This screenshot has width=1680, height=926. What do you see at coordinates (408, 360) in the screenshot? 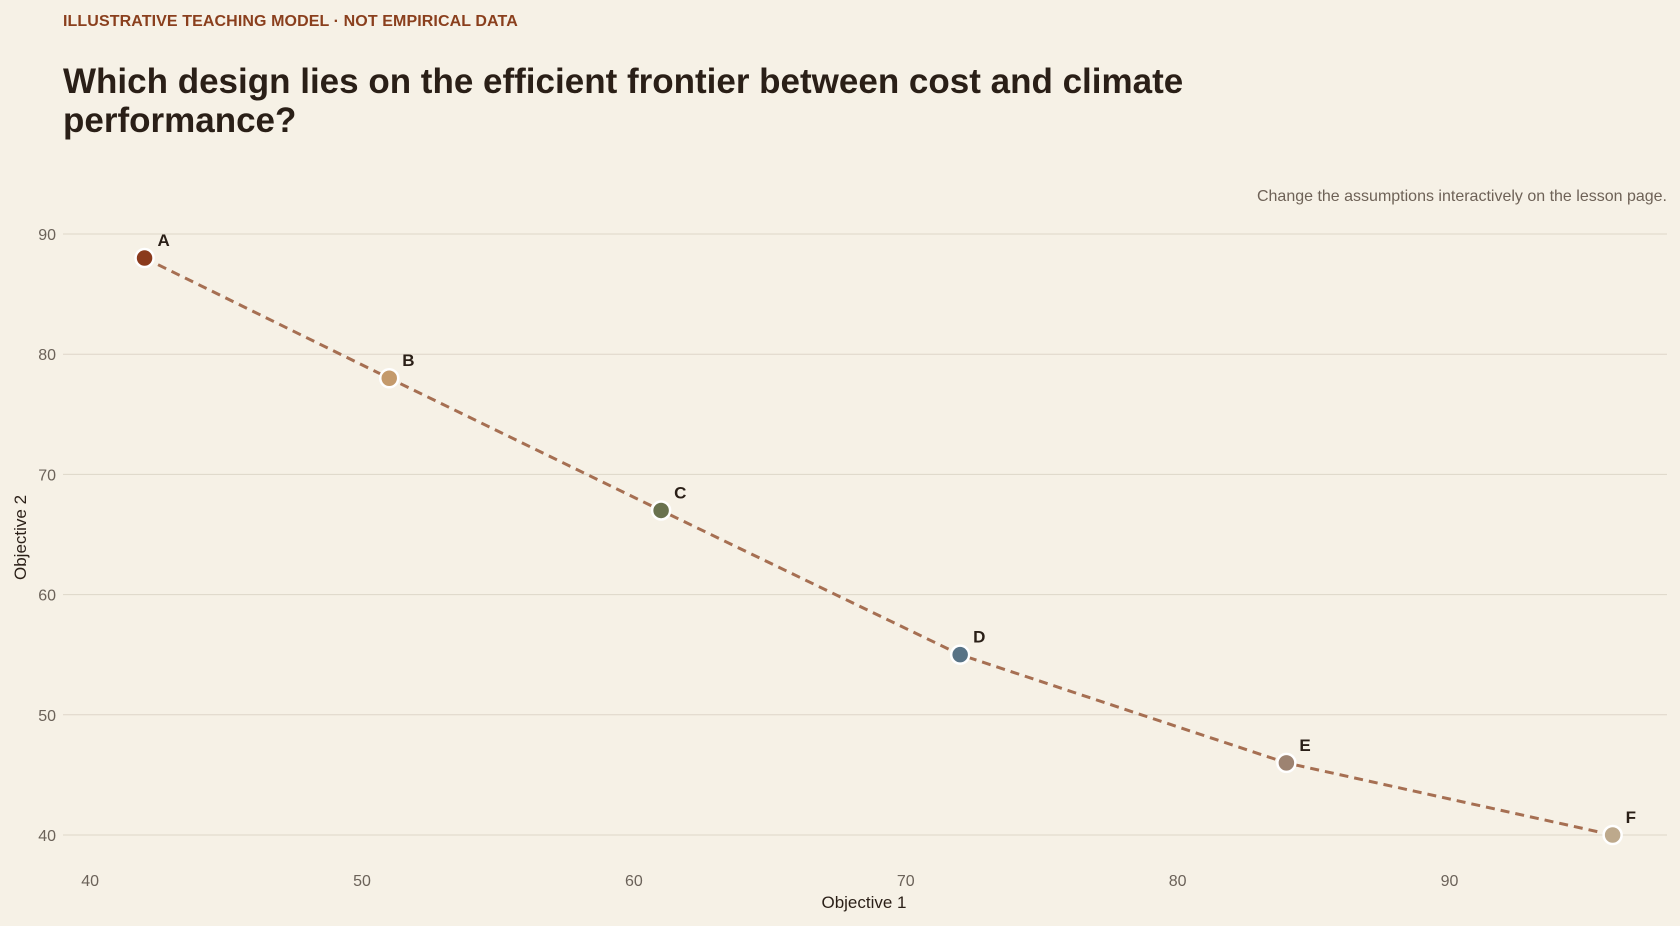
I see `design-label-b: B` at bounding box center [408, 360].